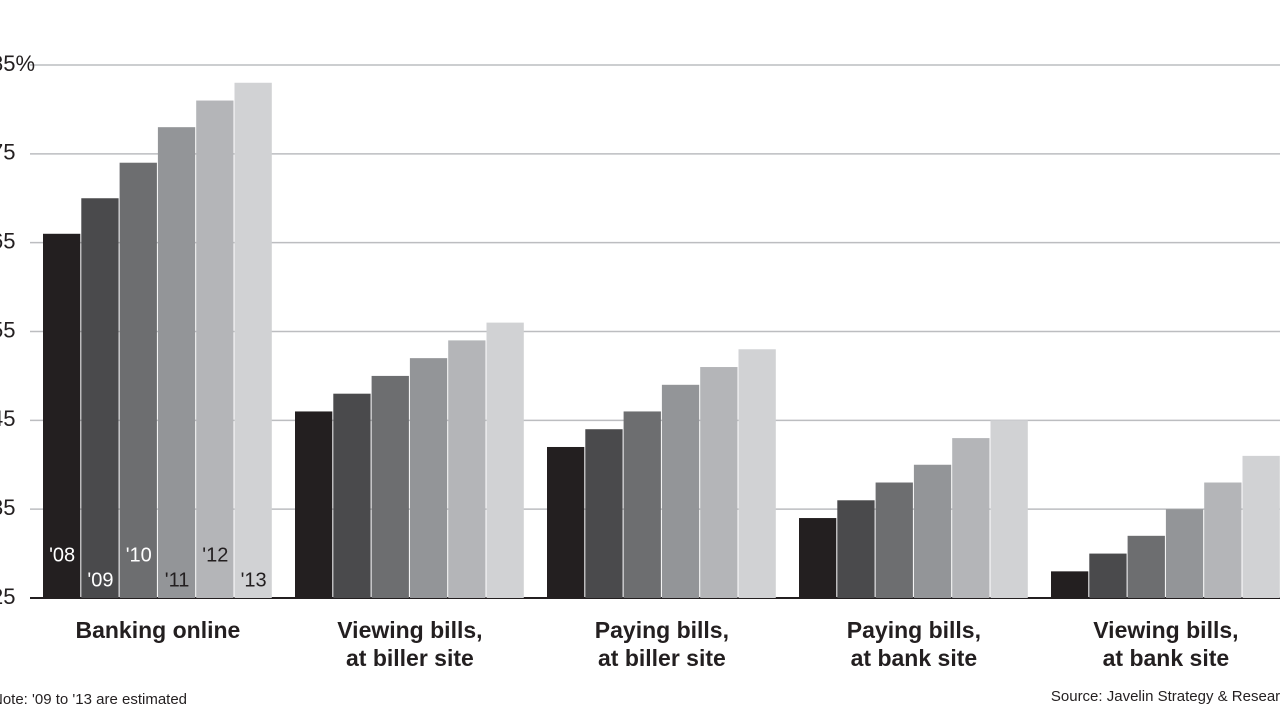 This screenshot has height=720, width=1280. What do you see at coordinates (7, 507) in the screenshot?
I see `y-tick-label: 35` at bounding box center [7, 507].